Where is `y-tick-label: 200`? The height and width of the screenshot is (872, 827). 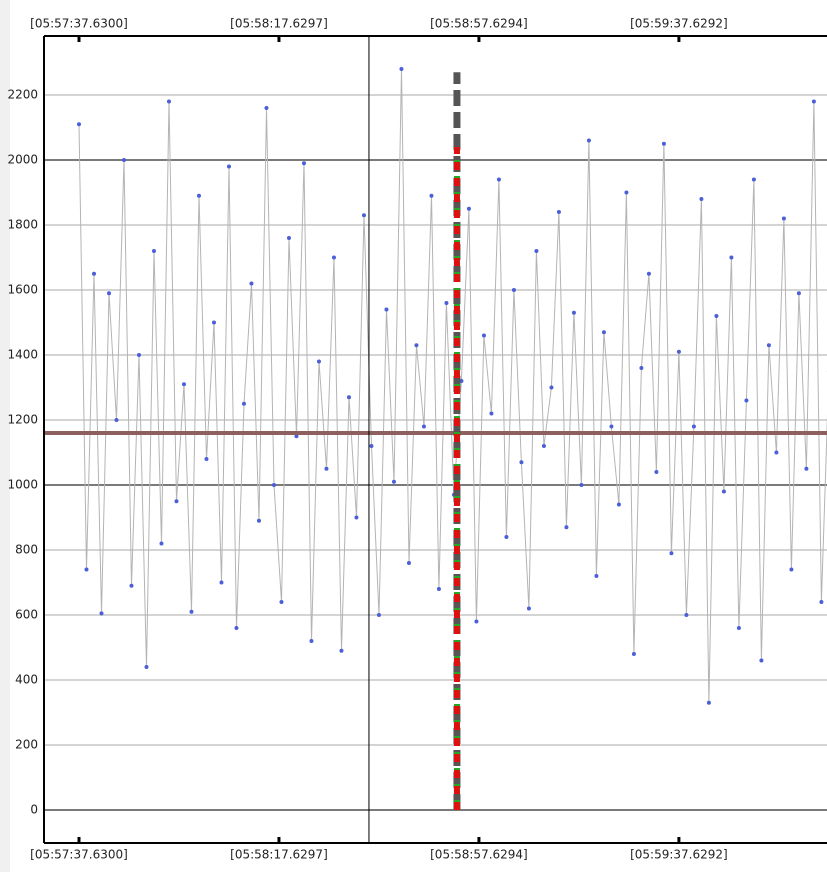 y-tick-label: 200 is located at coordinates (26, 745).